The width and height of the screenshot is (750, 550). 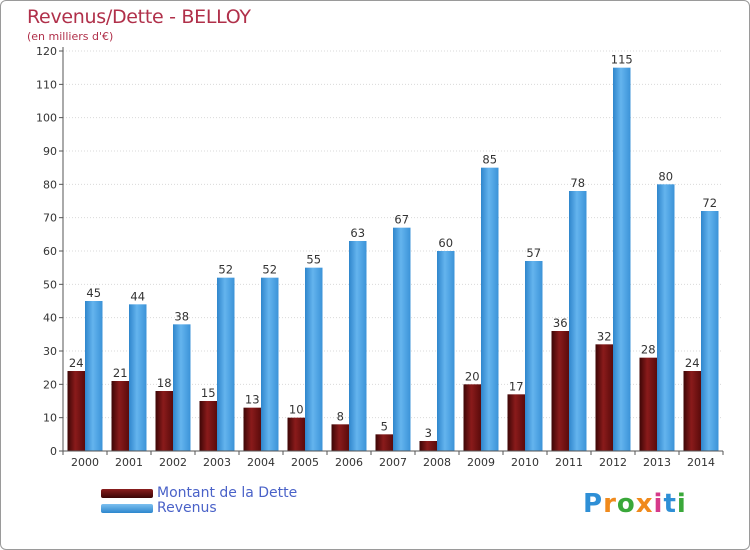 What do you see at coordinates (560, 323) in the screenshot?
I see `data-label-dette: 36` at bounding box center [560, 323].